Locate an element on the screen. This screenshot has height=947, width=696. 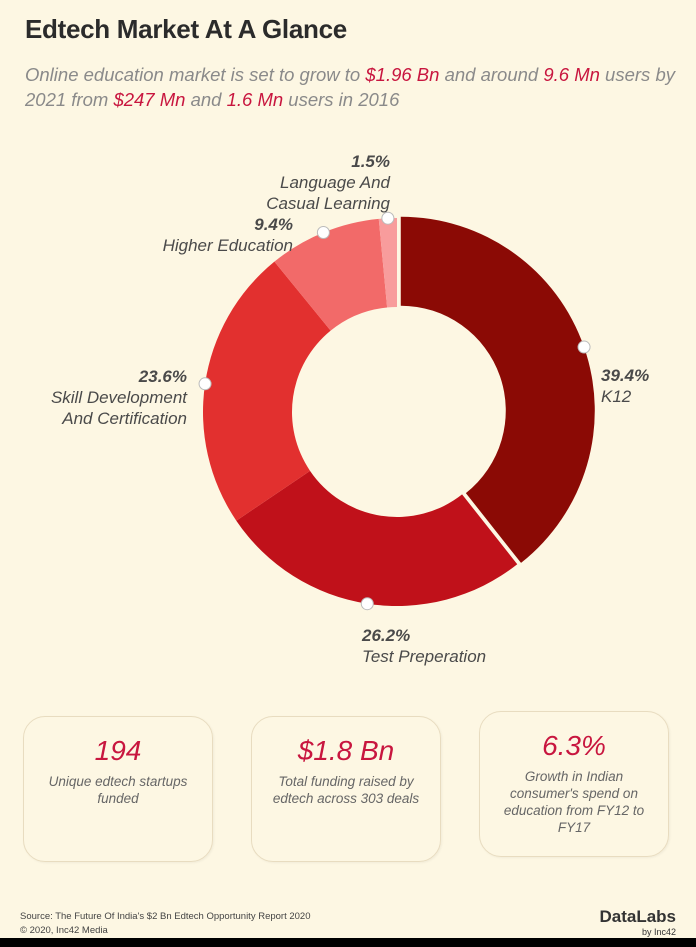
stat-desc: Unique edtech startups funded is located at coordinates (118, 790).